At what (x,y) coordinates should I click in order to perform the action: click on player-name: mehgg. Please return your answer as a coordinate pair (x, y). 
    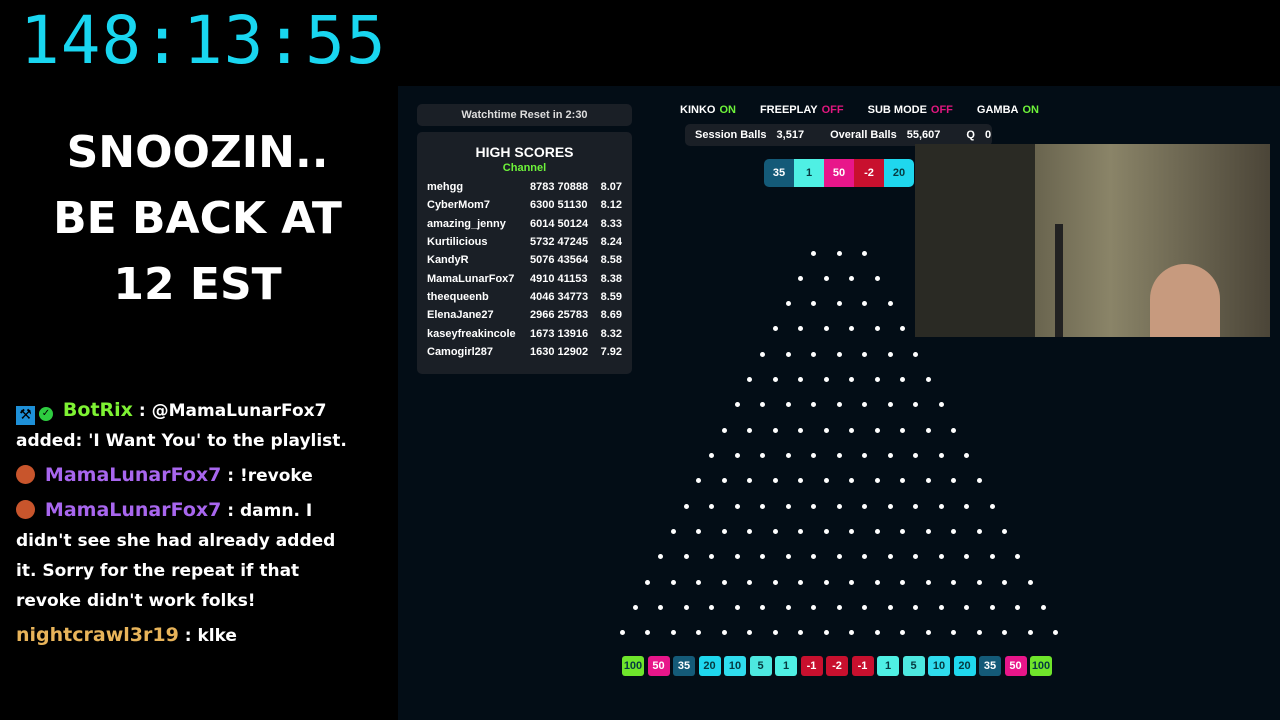
    Looking at the image, I should click on (445, 187).